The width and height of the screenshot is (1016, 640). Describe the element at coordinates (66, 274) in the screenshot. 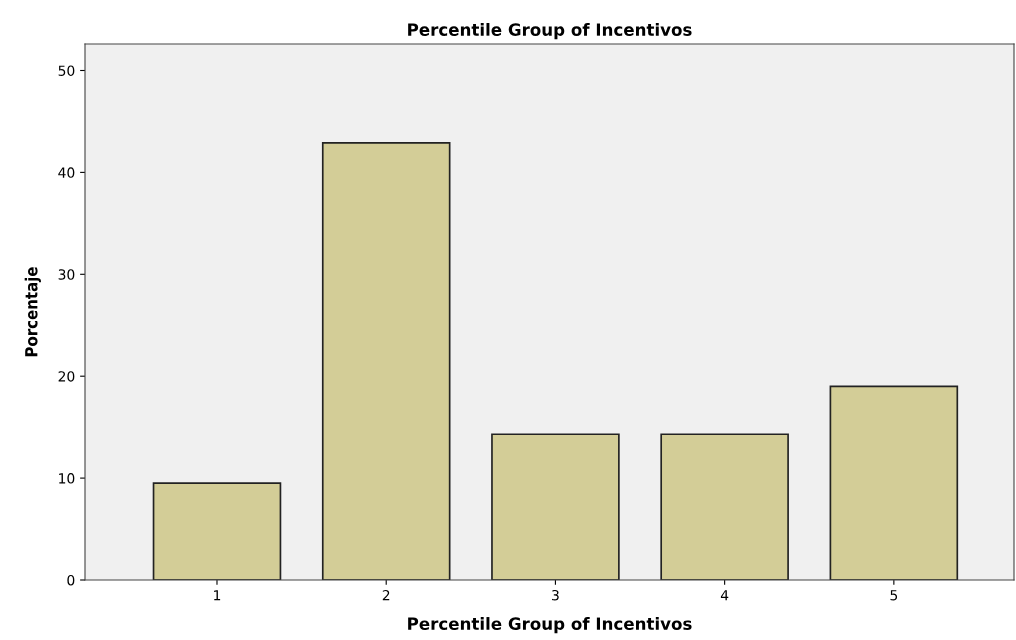

I see `y-tick-label: 30` at that location.